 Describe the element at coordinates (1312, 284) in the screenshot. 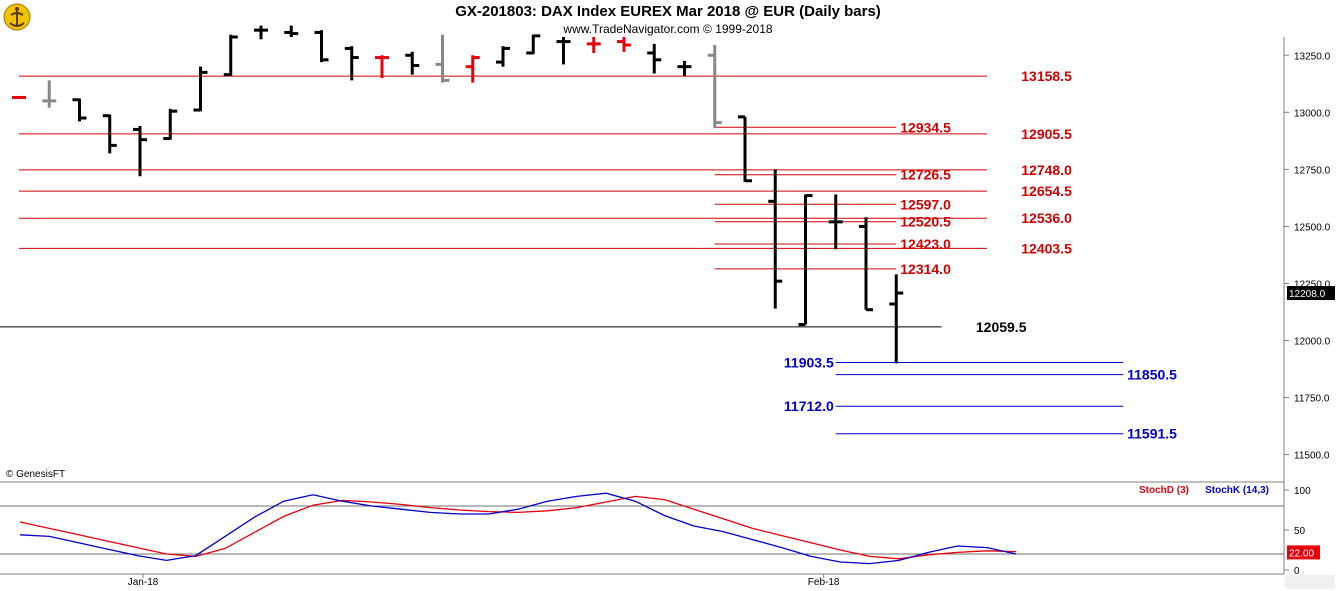

I see `price-tick-label: 12250.0` at that location.